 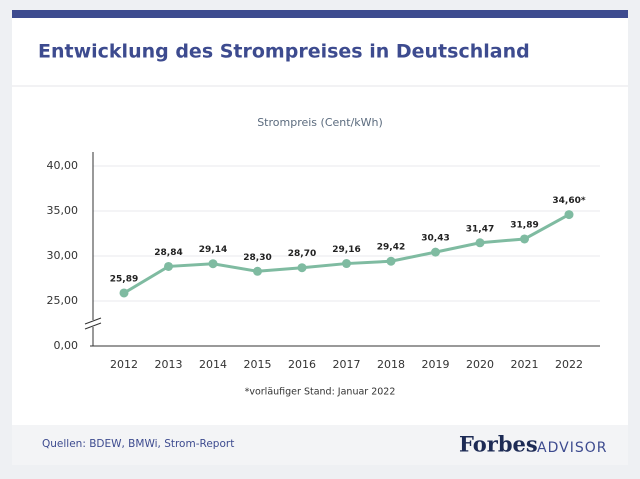 I want to click on data-label: 29,16, so click(x=346, y=250).